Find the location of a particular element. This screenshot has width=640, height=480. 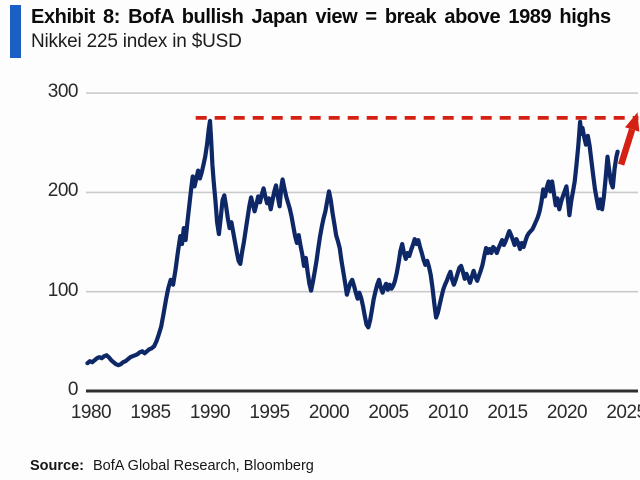

source-label: Source: is located at coordinates (57, 466).